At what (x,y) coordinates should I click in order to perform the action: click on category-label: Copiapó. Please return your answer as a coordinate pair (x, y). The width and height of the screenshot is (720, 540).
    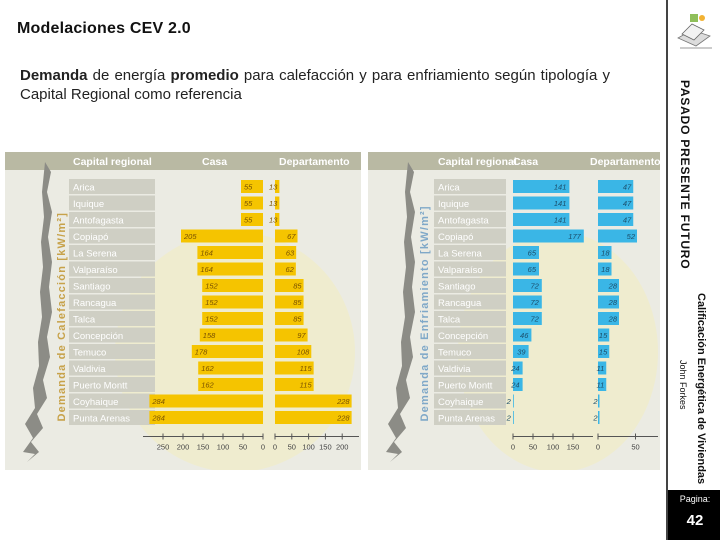
    Looking at the image, I should click on (90, 237).